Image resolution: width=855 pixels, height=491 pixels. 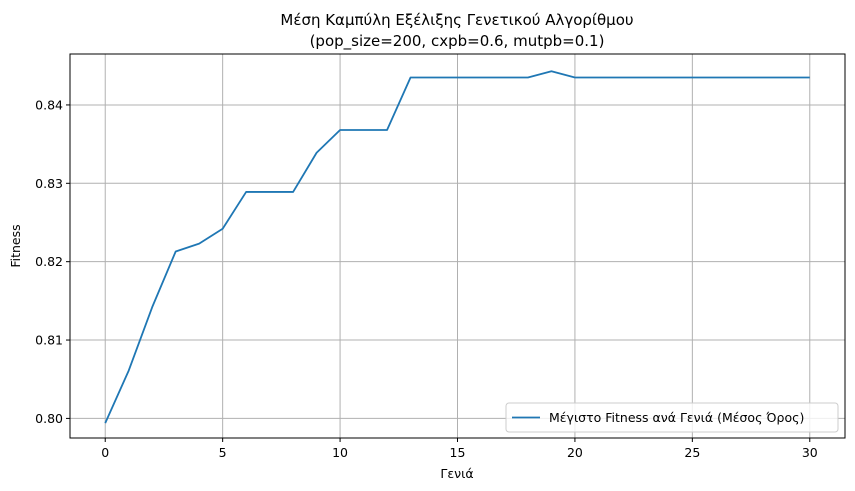 I want to click on legend-box, so click(x=672, y=417).